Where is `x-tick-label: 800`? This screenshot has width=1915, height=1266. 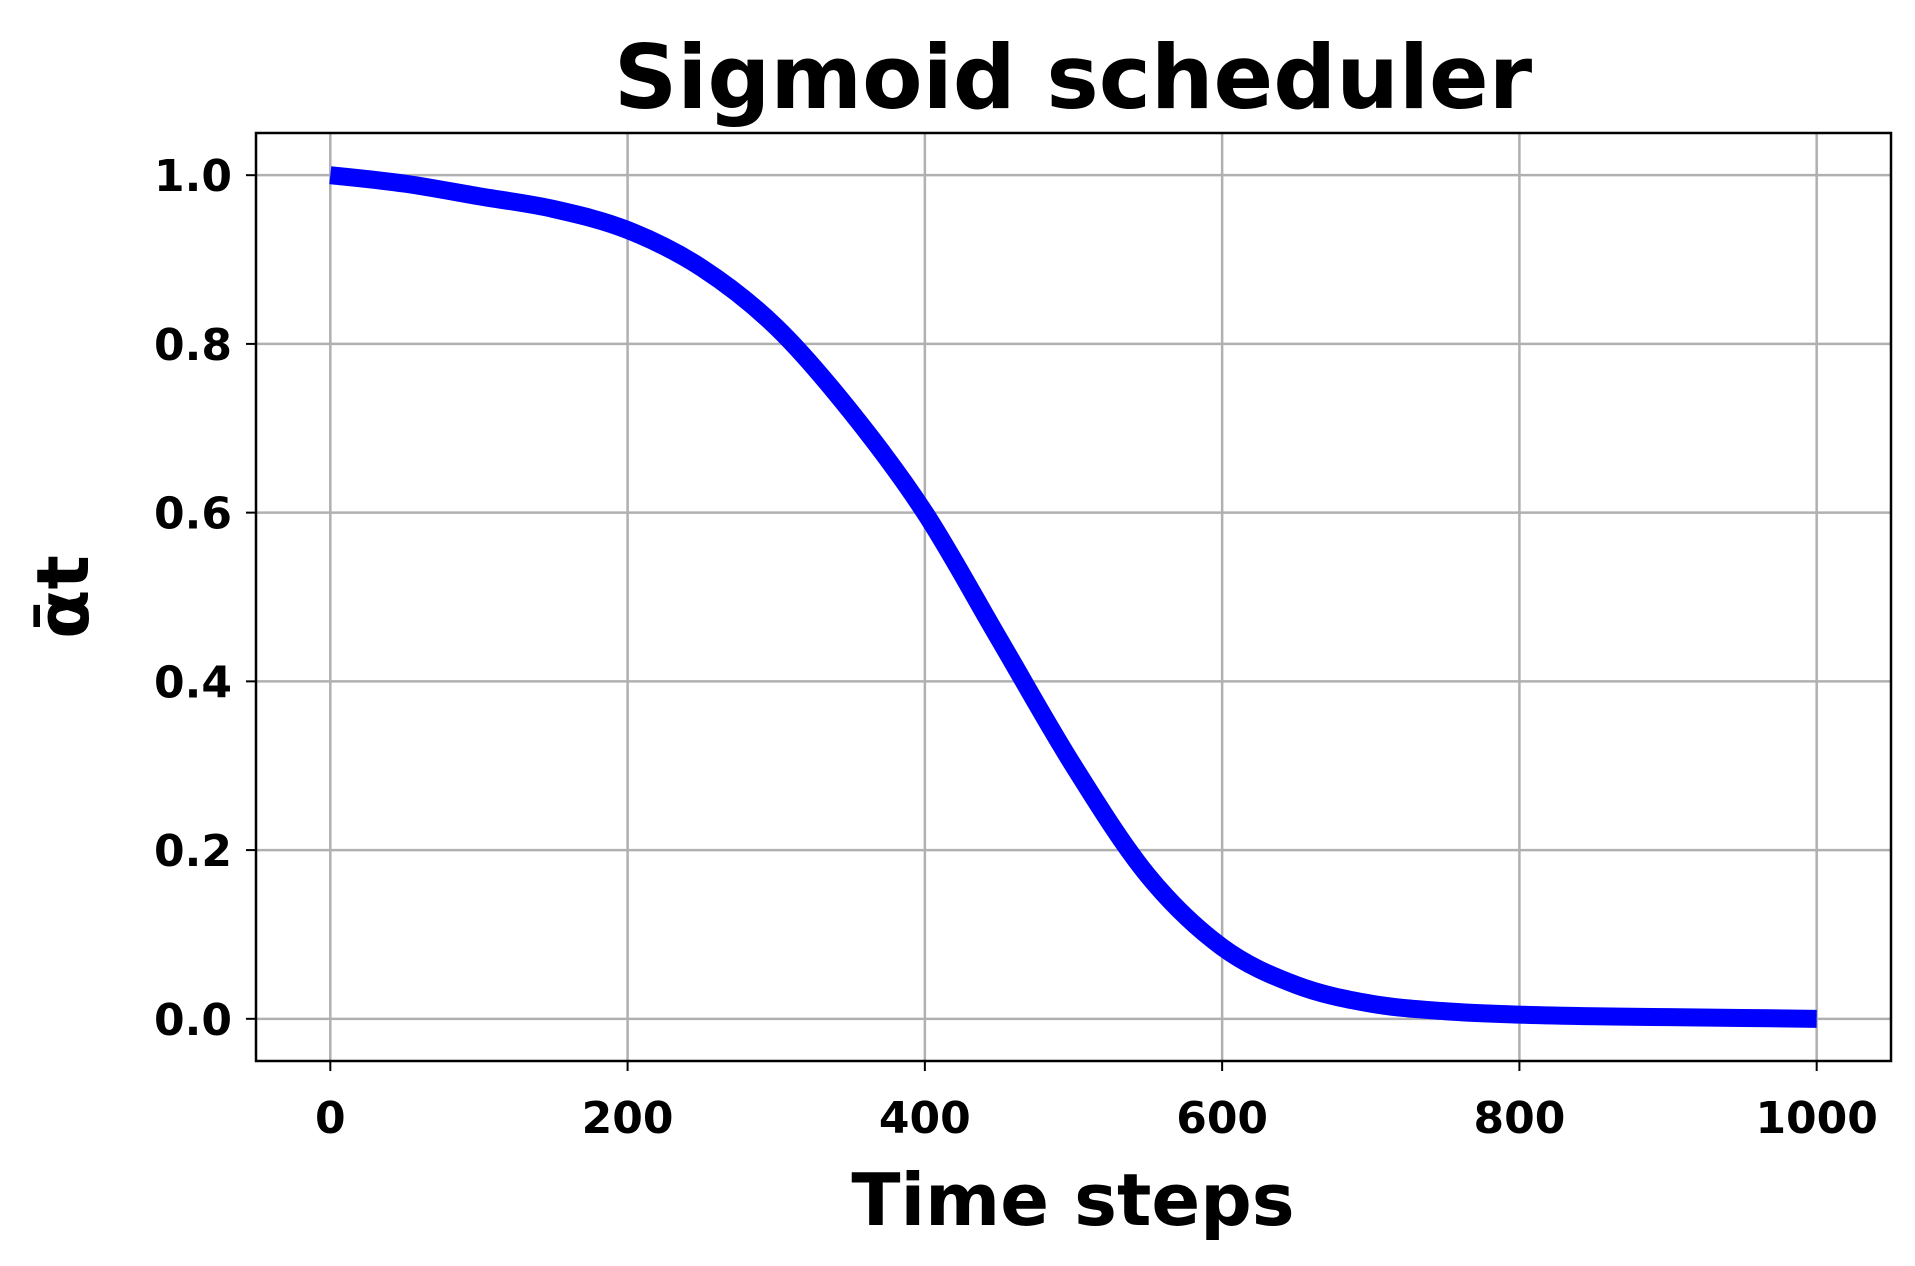 x-tick-label: 800 is located at coordinates (1519, 1118).